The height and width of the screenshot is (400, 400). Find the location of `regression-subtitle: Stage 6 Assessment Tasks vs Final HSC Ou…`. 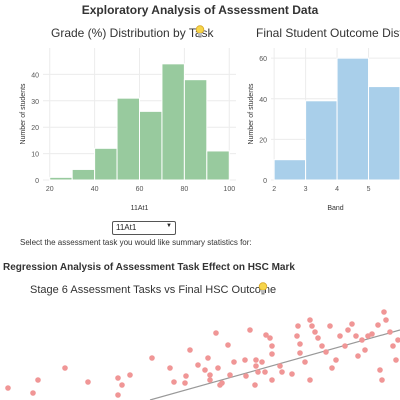

regression-subtitle: Stage 6 Assessment Tasks vs Final HSC Ou… is located at coordinates (153, 290).